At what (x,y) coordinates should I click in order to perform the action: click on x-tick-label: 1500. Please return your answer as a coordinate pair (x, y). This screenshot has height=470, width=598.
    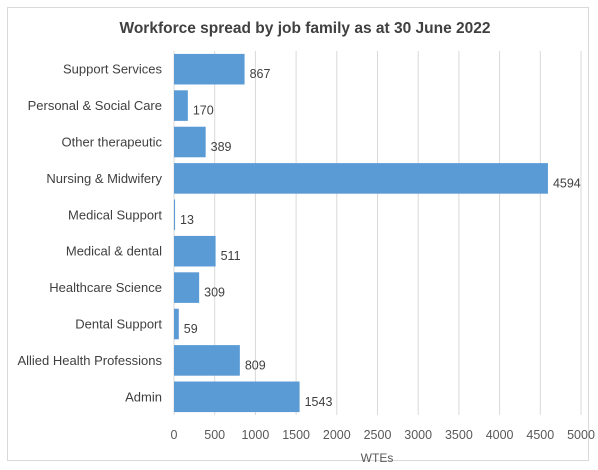
    Looking at the image, I should click on (296, 435).